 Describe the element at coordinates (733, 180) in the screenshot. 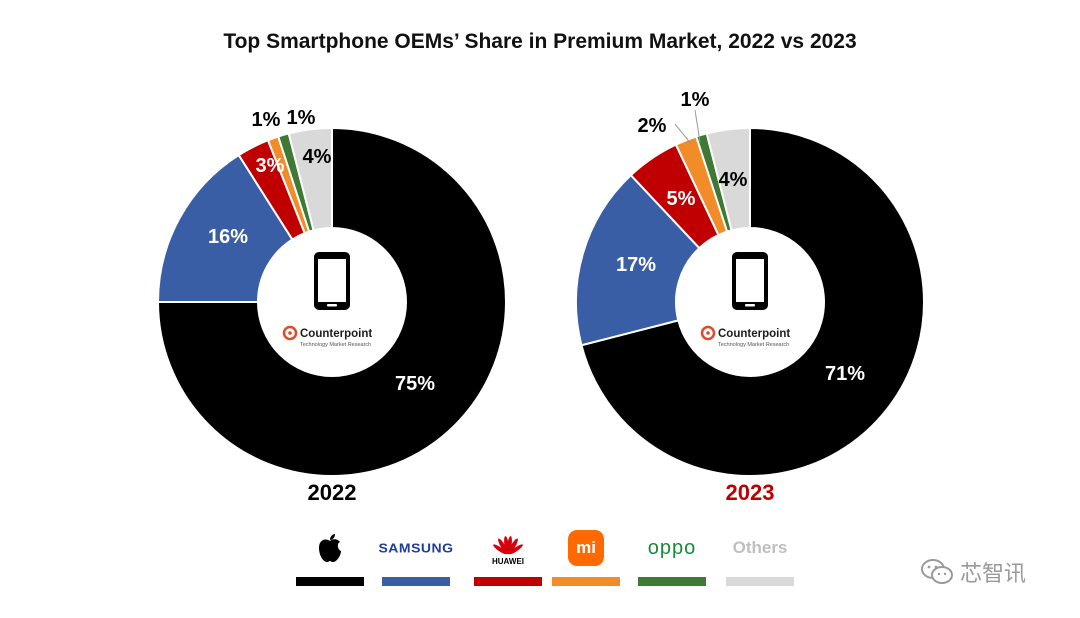

I see `slice-label-2023-others: 4%` at that location.